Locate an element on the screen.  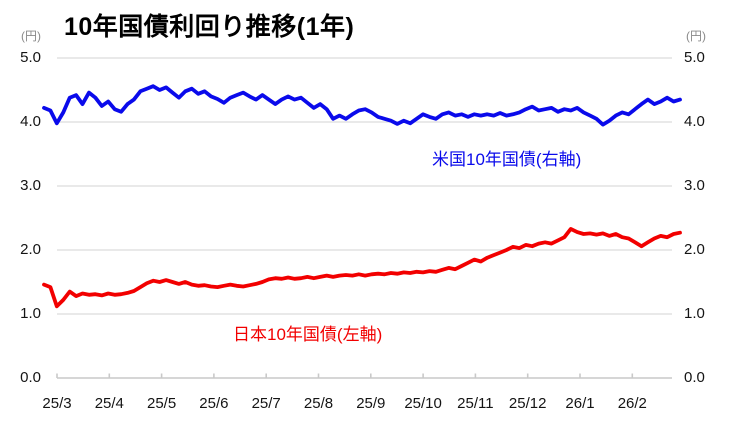
left-axis-tick-label: 5.0 is located at coordinates (30, 57).